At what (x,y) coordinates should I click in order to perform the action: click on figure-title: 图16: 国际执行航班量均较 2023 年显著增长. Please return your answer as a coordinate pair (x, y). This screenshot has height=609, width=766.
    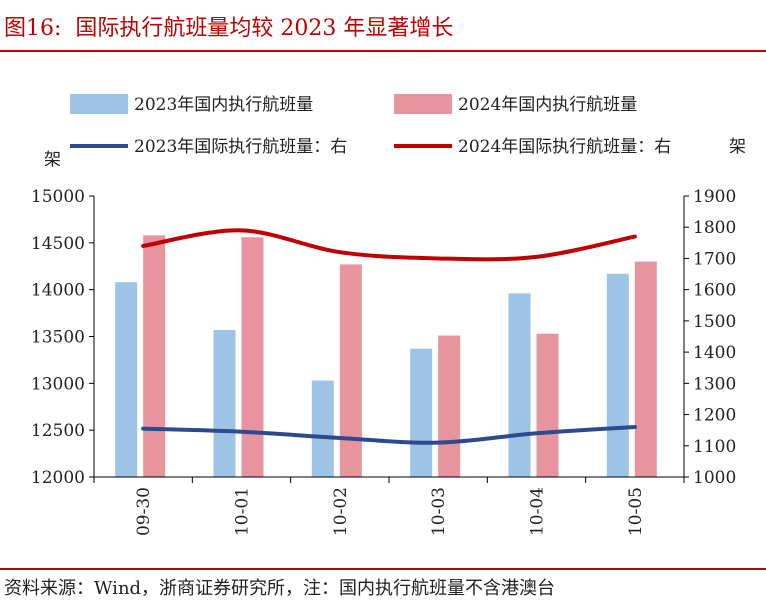
    Looking at the image, I should click on (228, 26).